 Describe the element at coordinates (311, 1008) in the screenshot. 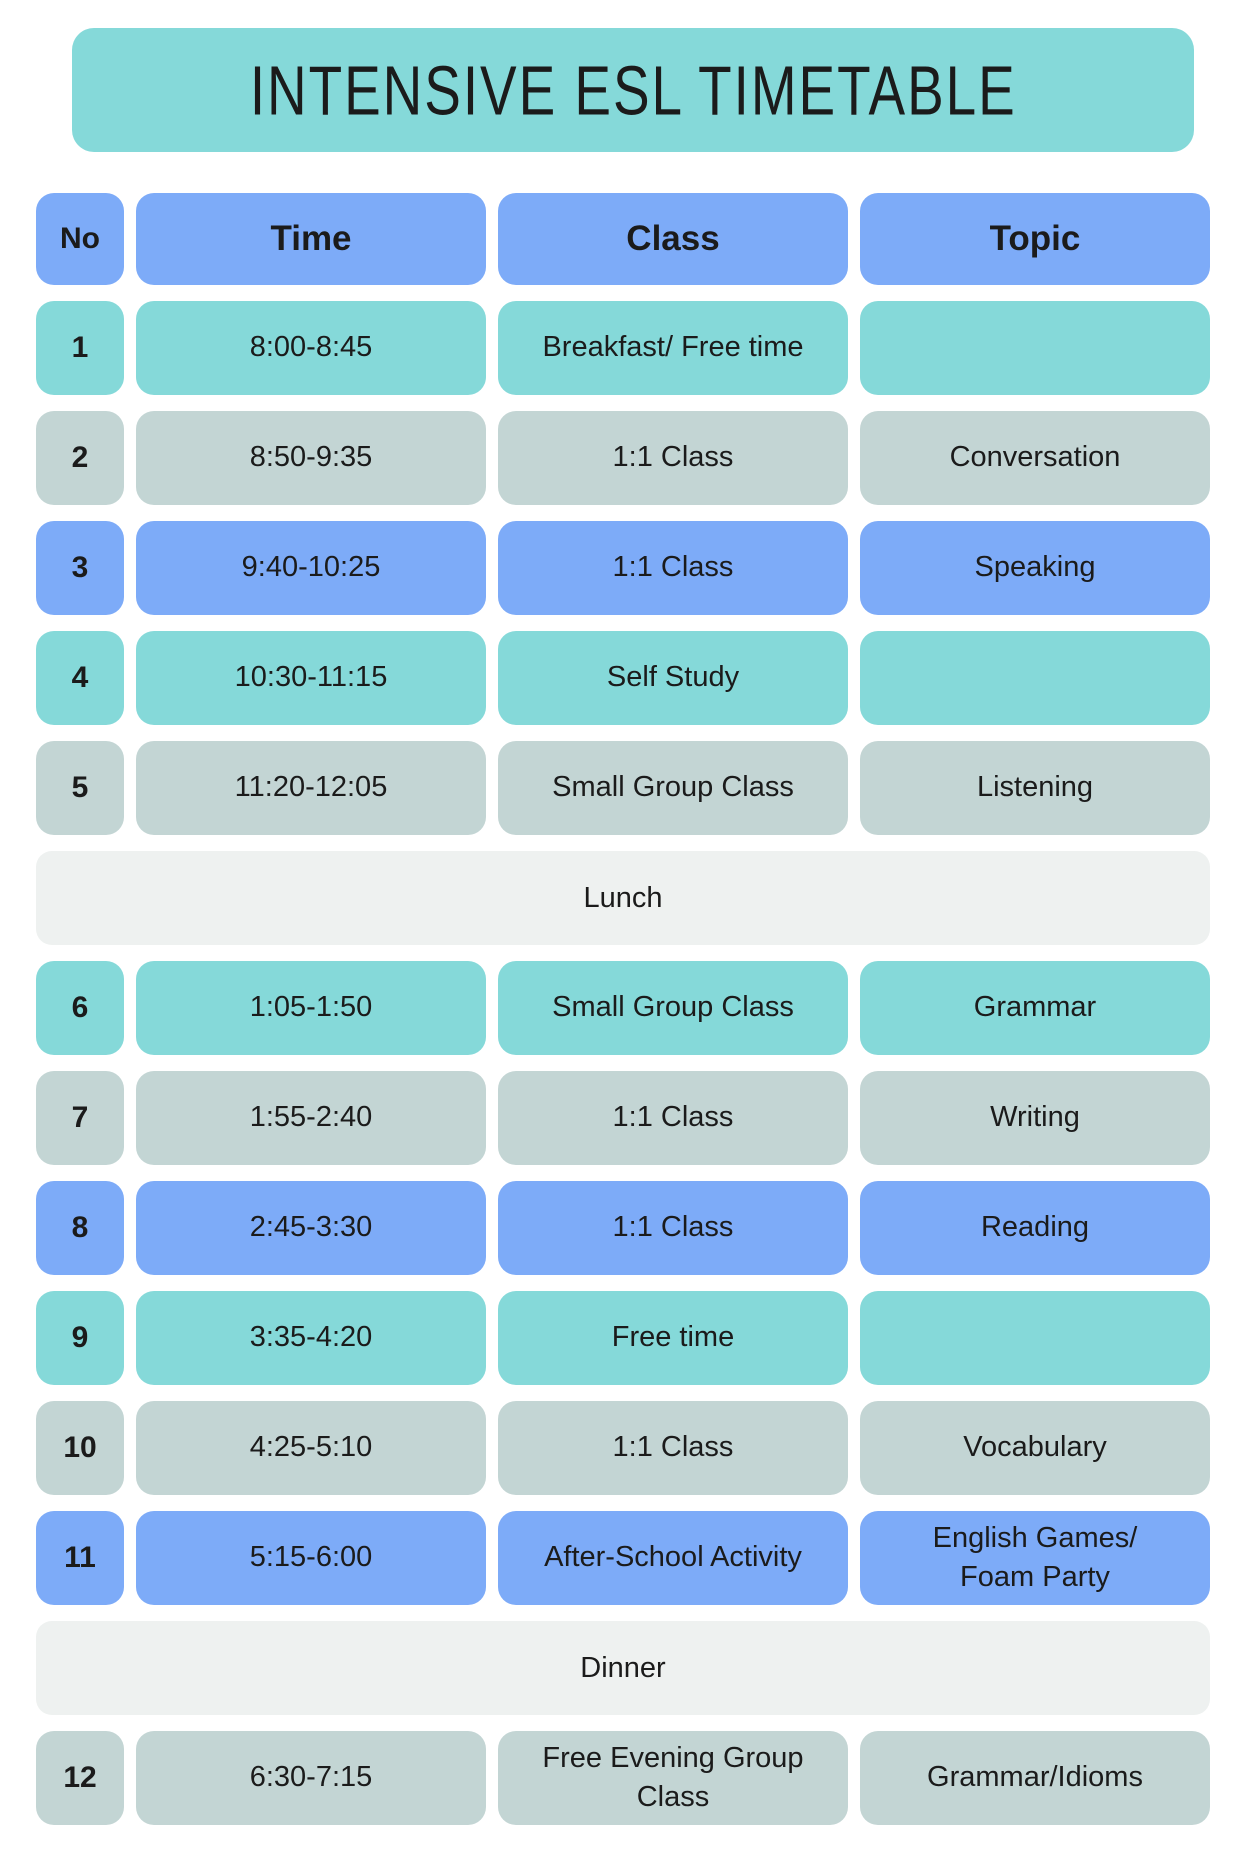

I see `time-cell: 1:05-1:50` at that location.